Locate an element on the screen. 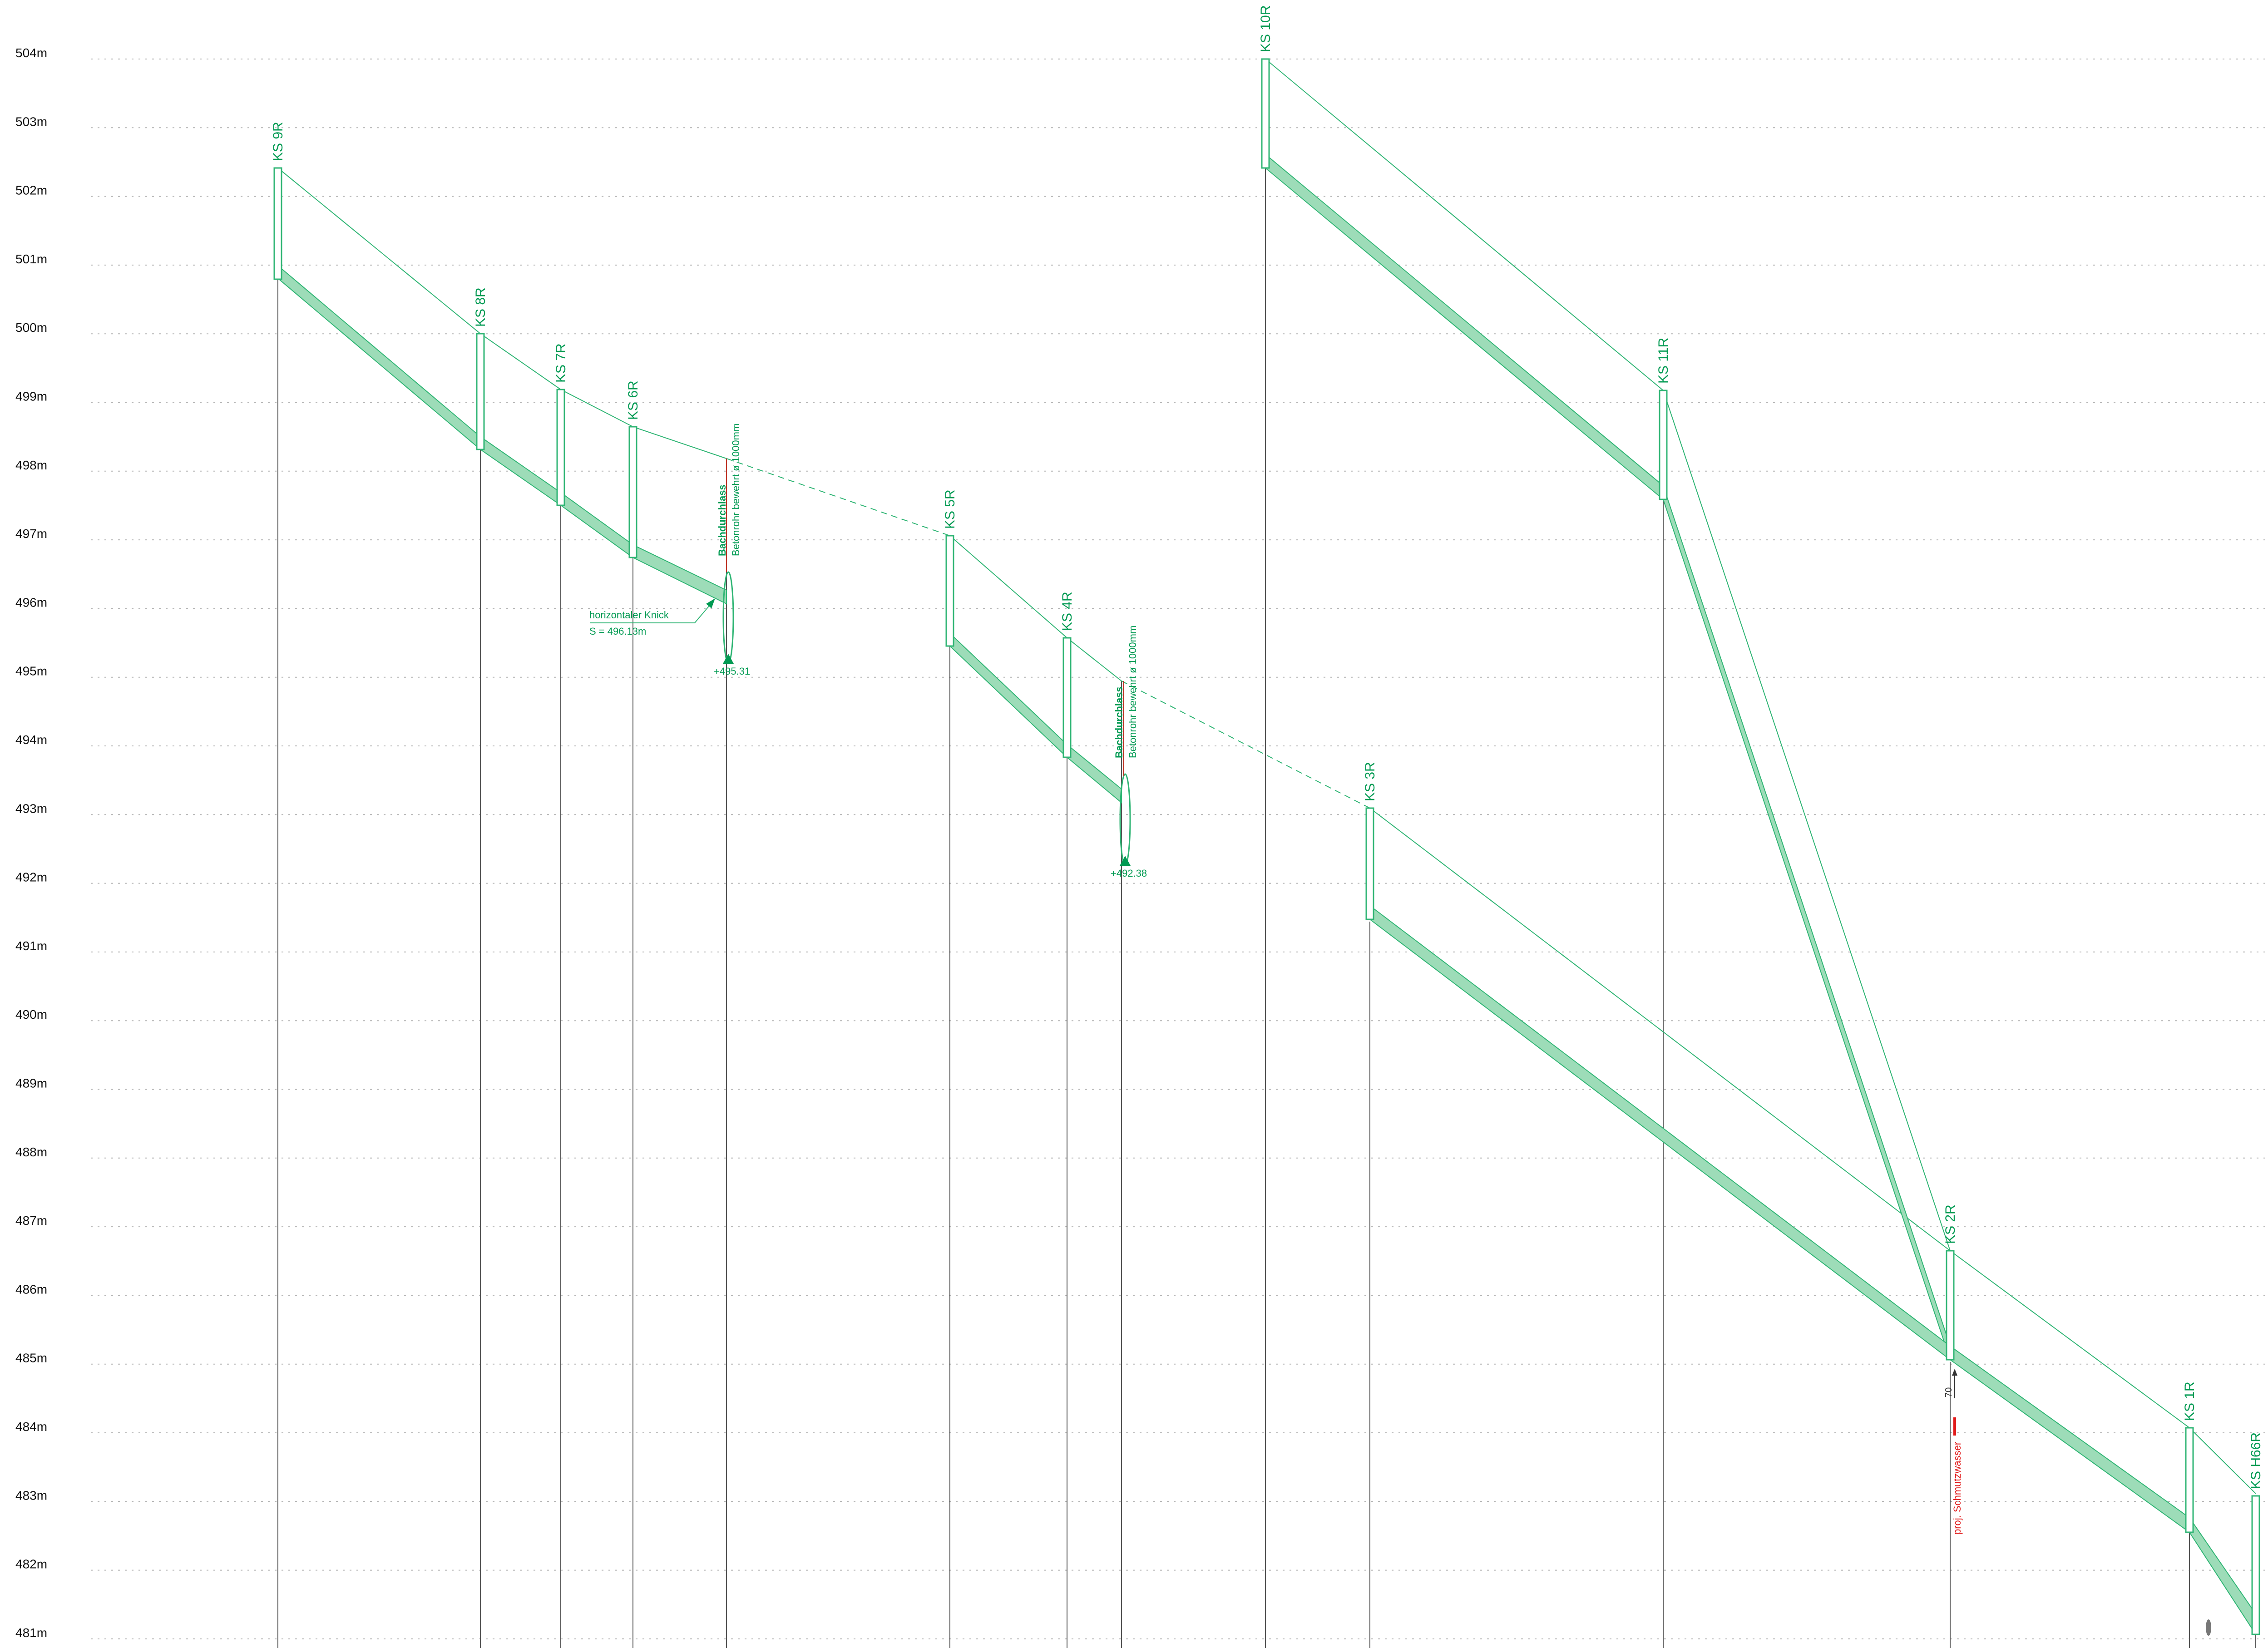  manhole-shaft-ks9r is located at coordinates (278, 223).